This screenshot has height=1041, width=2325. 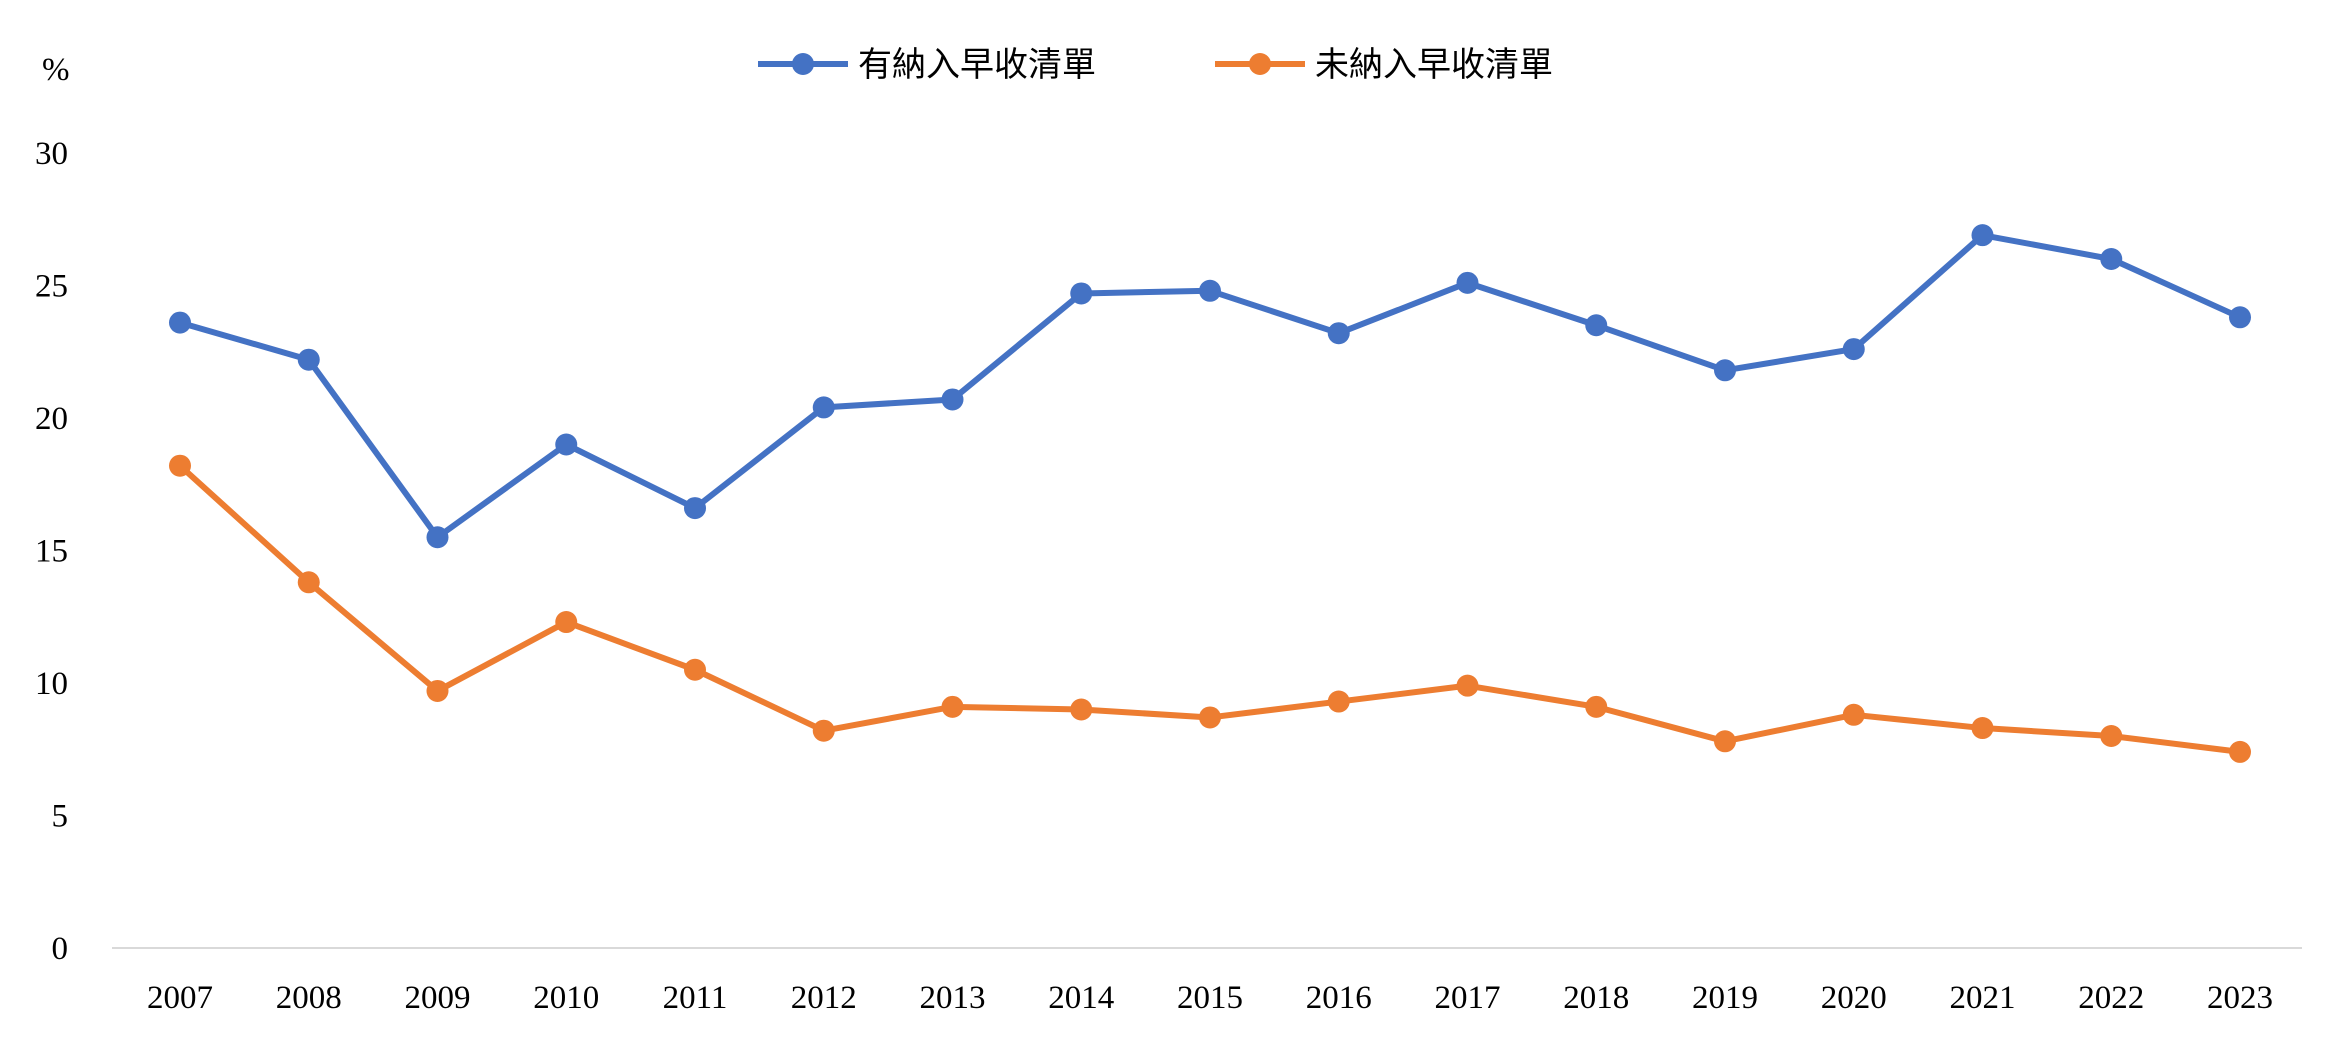 What do you see at coordinates (51, 154) in the screenshot?
I see `y-tick-label: 30` at bounding box center [51, 154].